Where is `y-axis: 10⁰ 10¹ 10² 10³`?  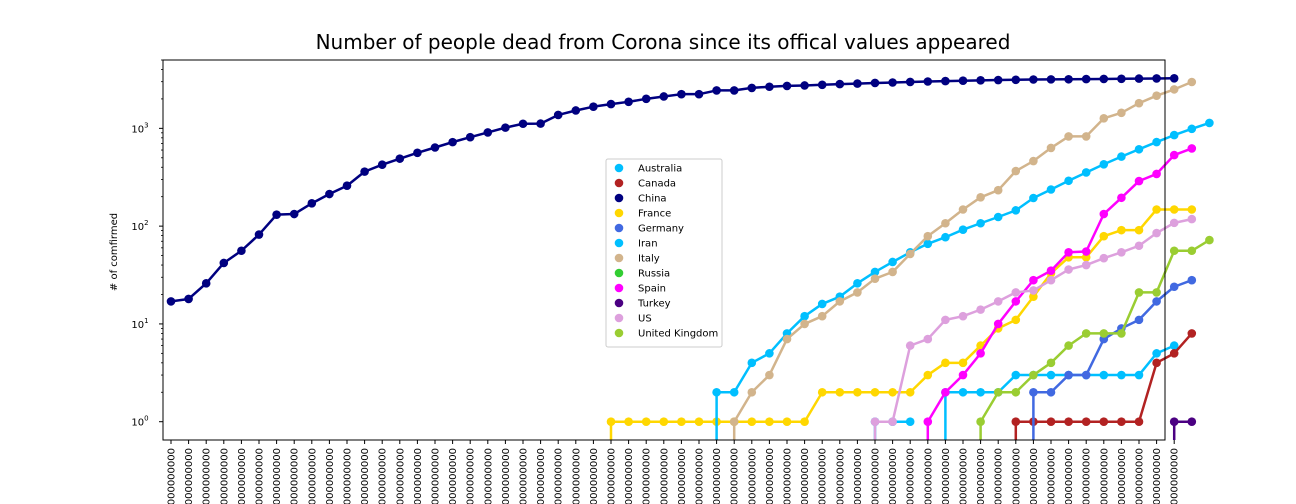
y-axis: 10⁰ 10¹ 10² 10³ is located at coordinates (147, 244).